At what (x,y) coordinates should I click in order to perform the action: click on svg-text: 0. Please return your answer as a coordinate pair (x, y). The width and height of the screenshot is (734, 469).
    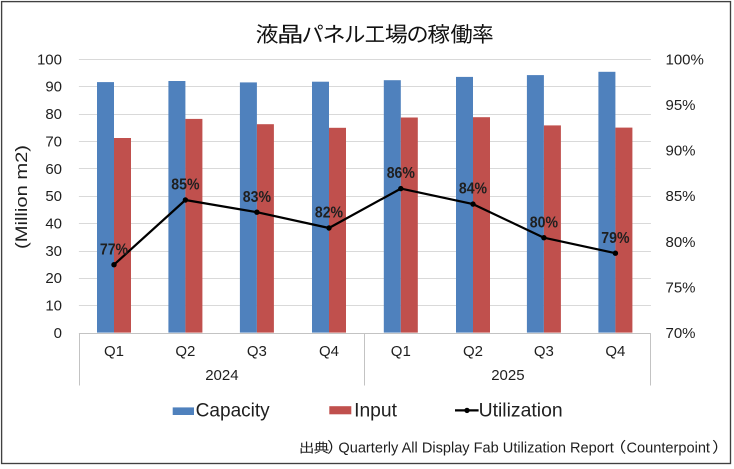
    Looking at the image, I should click on (58, 333).